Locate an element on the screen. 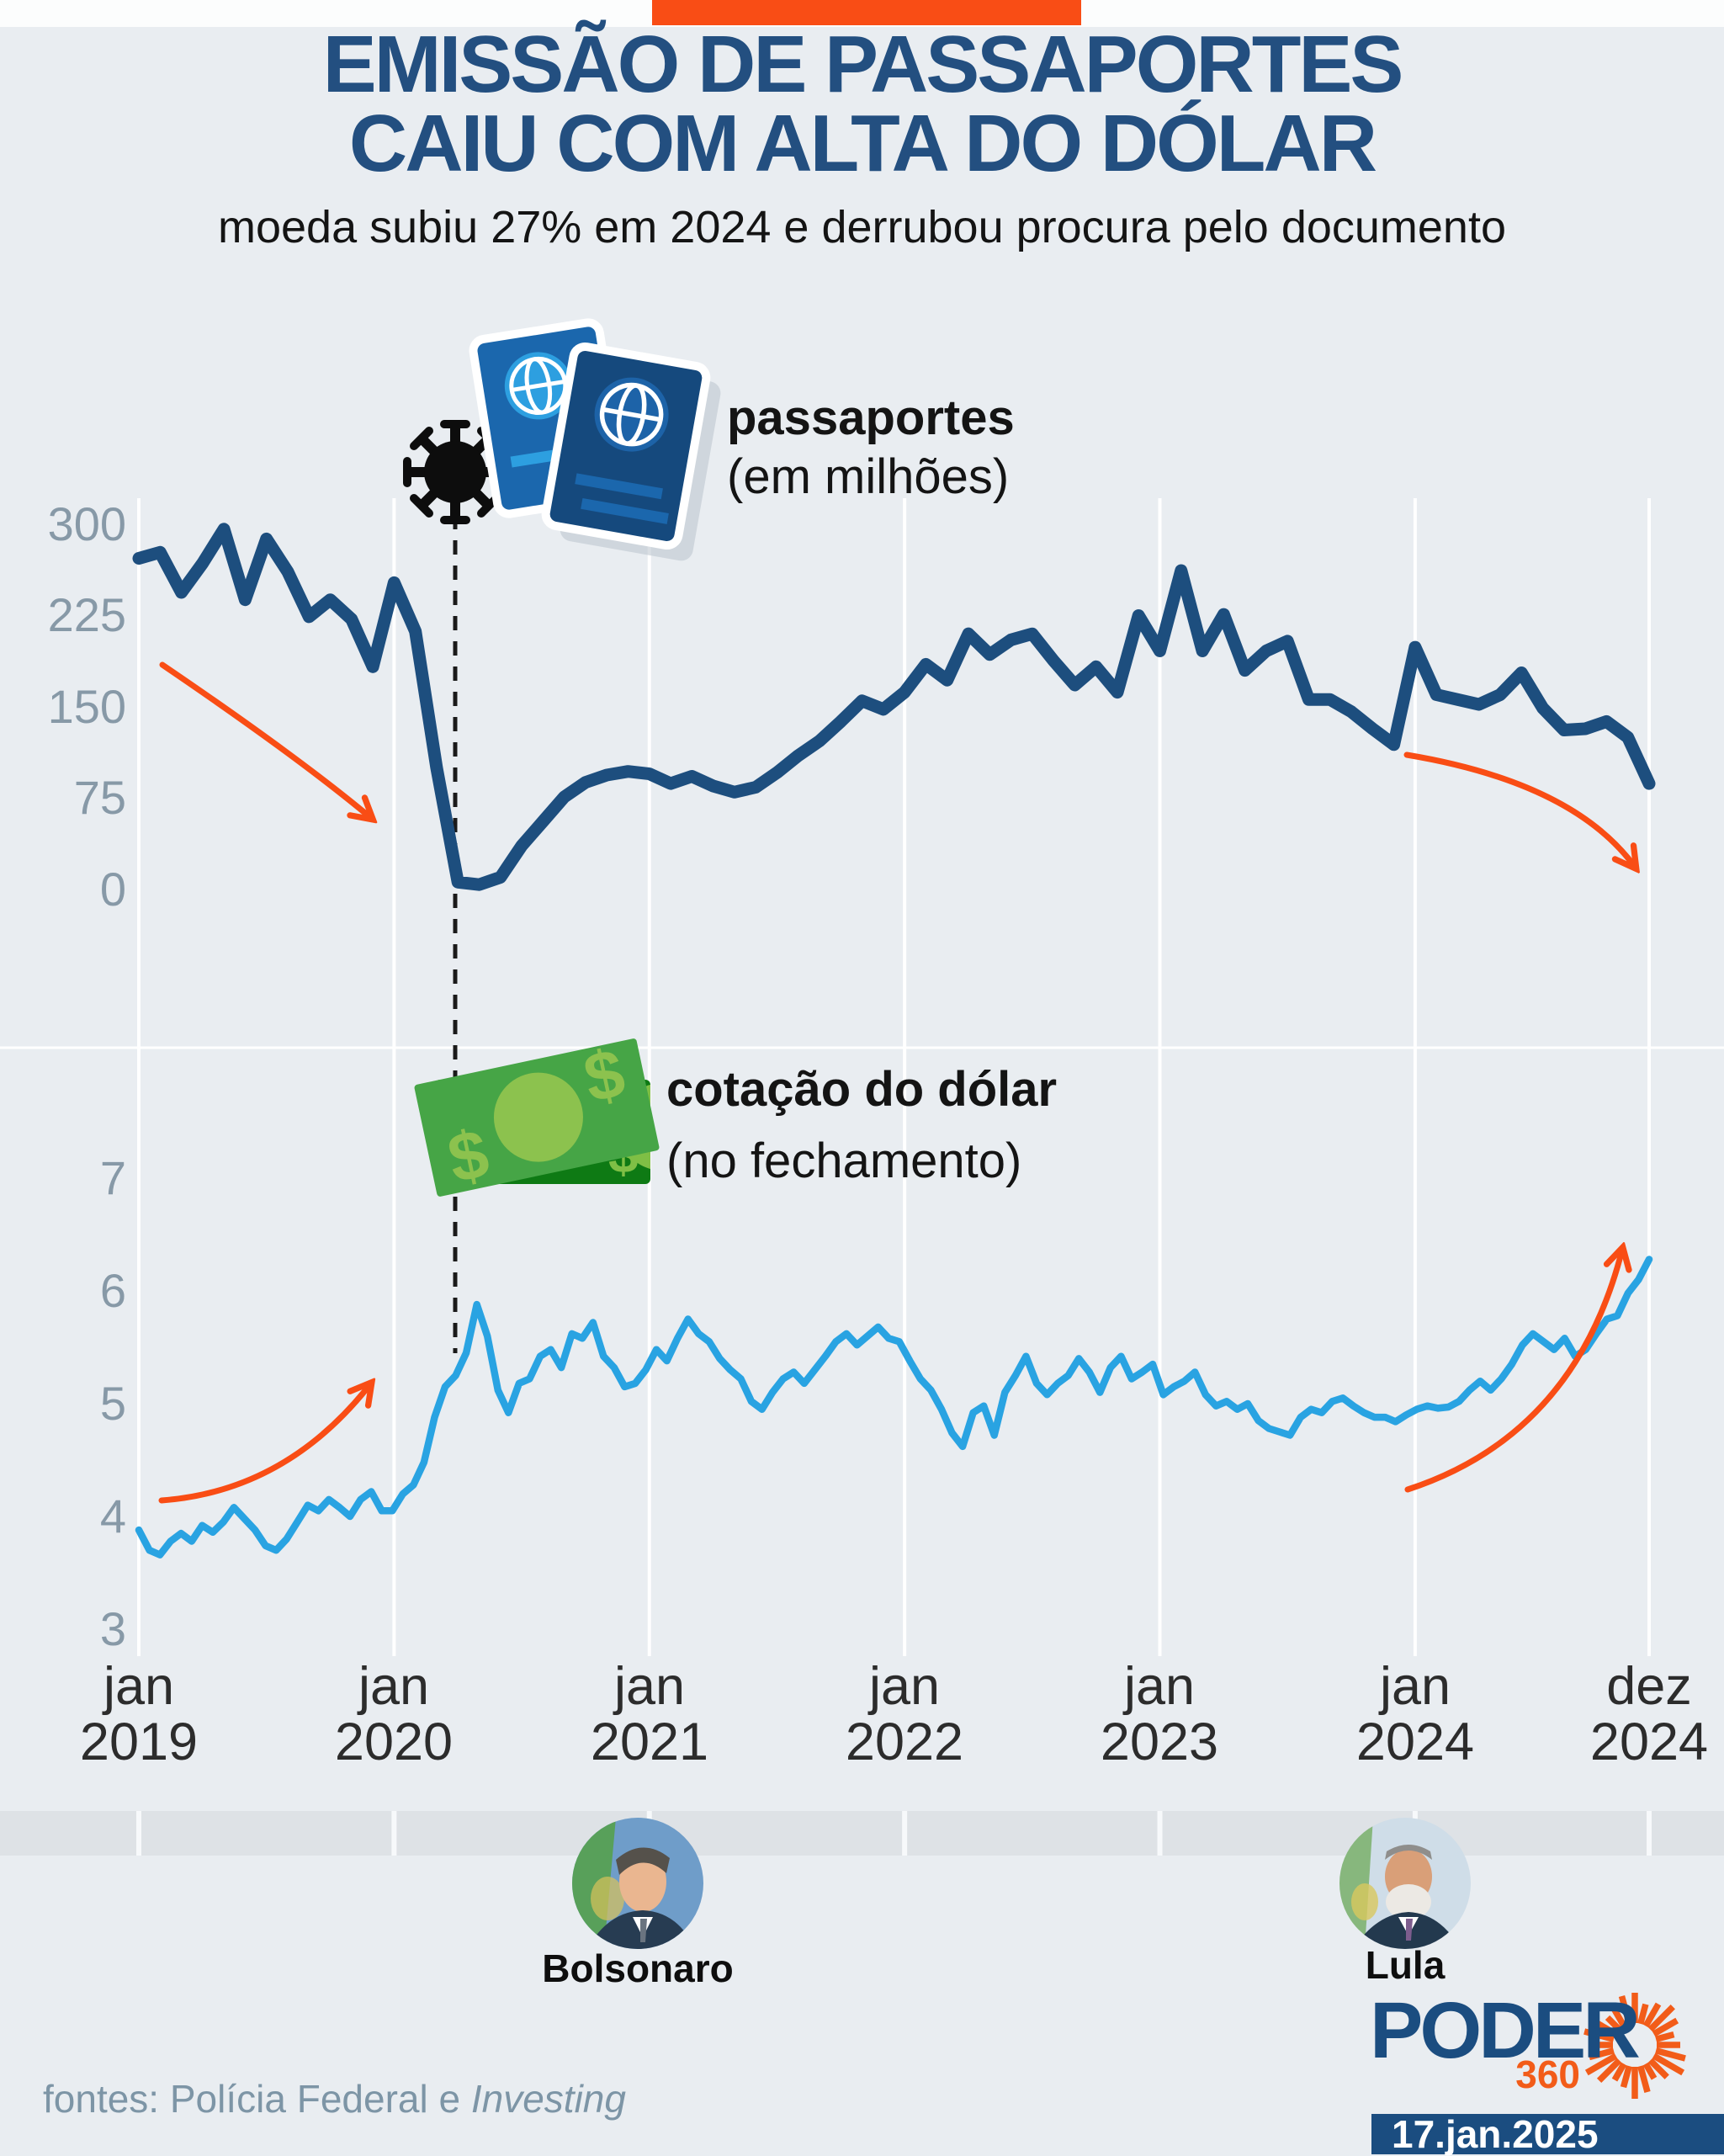 This screenshot has width=1724, height=2156. xtick-jan-2019: jan 2019 is located at coordinates (139, 1714).